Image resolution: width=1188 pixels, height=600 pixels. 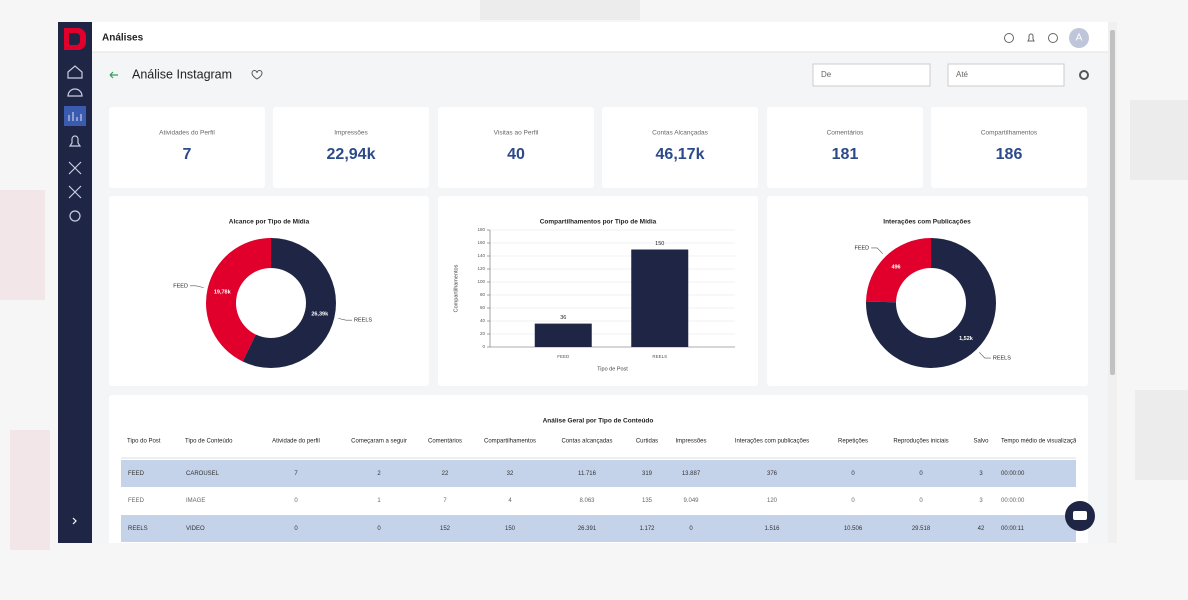 What do you see at coordinates (445, 501) in the screenshot?
I see `table-cell: 7` at bounding box center [445, 501].